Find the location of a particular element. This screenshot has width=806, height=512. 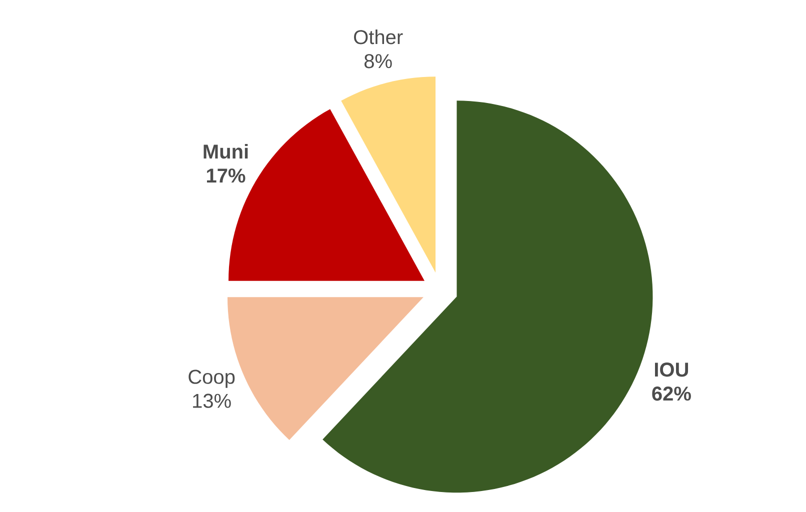

data-label: 13% is located at coordinates (212, 401).